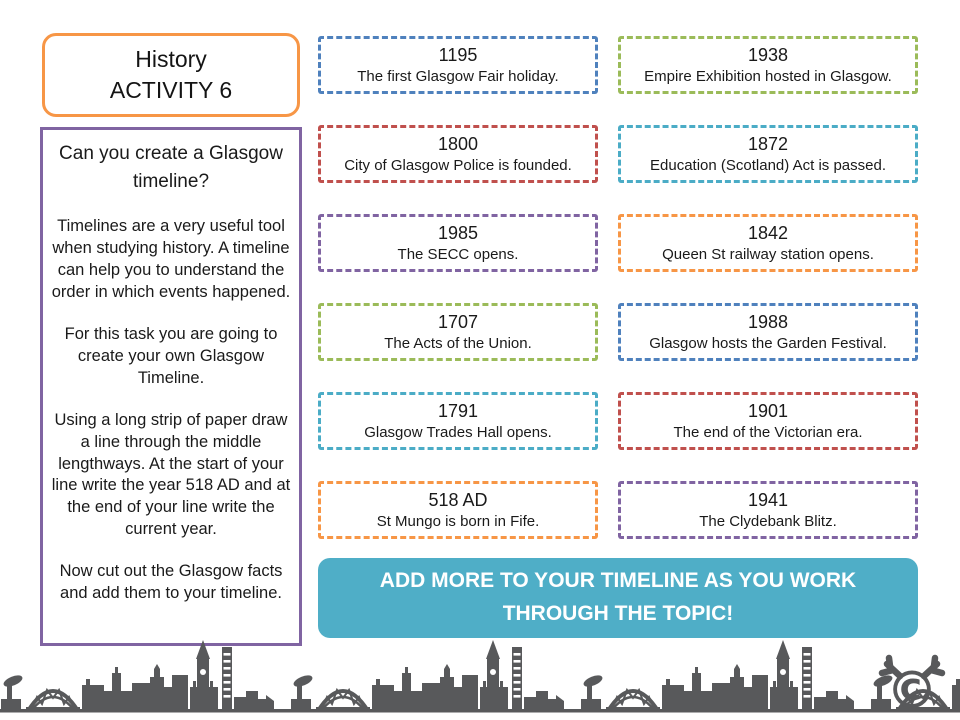  I want to click on fact-card-event: The Acts of the Union., so click(458, 343).